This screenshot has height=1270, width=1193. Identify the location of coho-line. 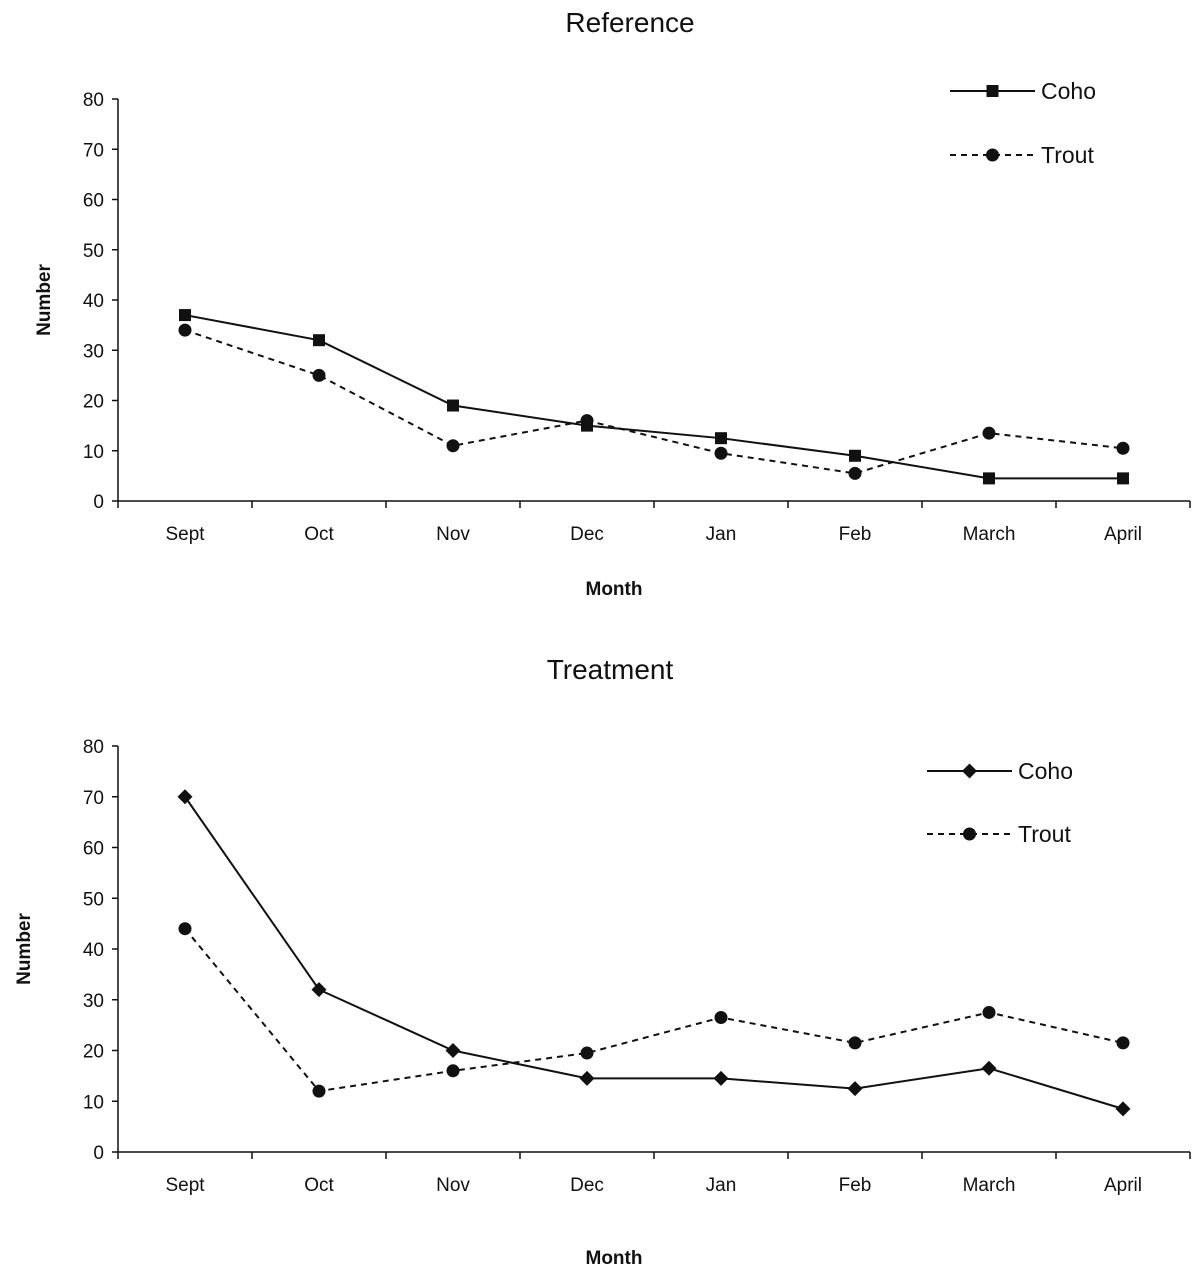
(653, 397).